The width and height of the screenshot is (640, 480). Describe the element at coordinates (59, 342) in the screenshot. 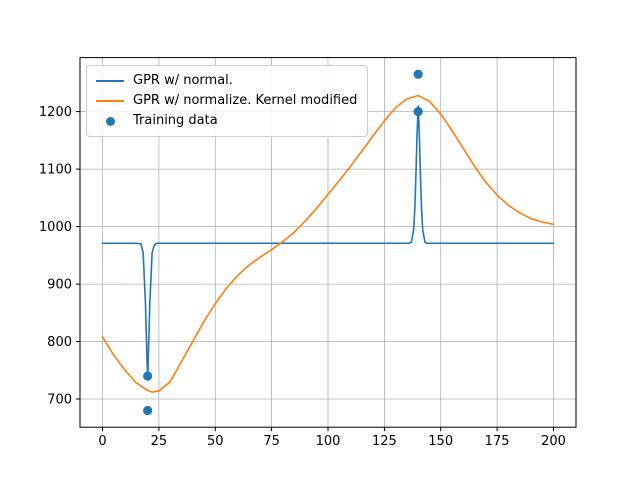

I see `svg-text: 800` at that location.